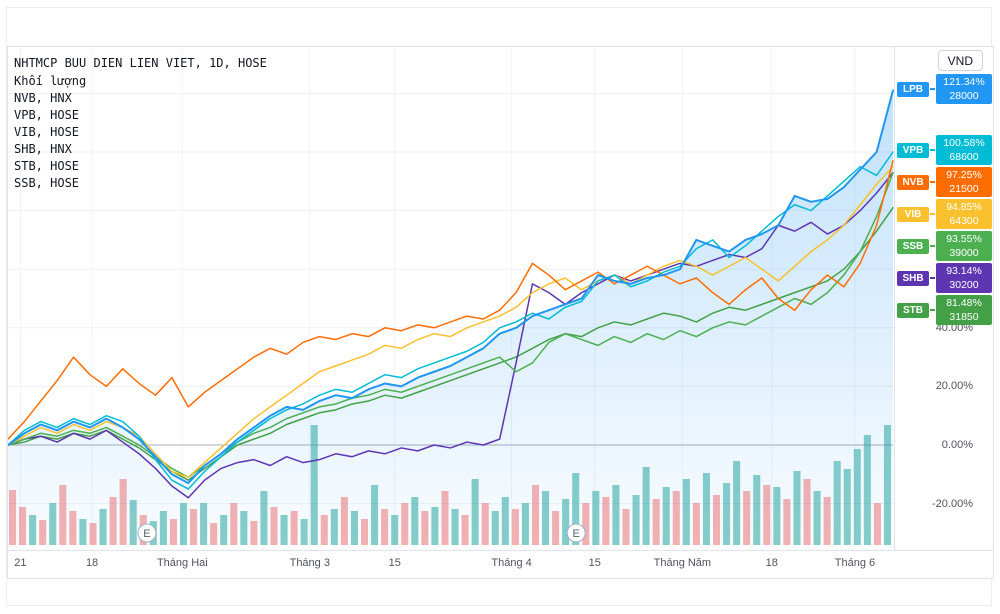 The image size is (1000, 614). I want to click on time-scale-label: Tháng Năm, so click(682, 563).